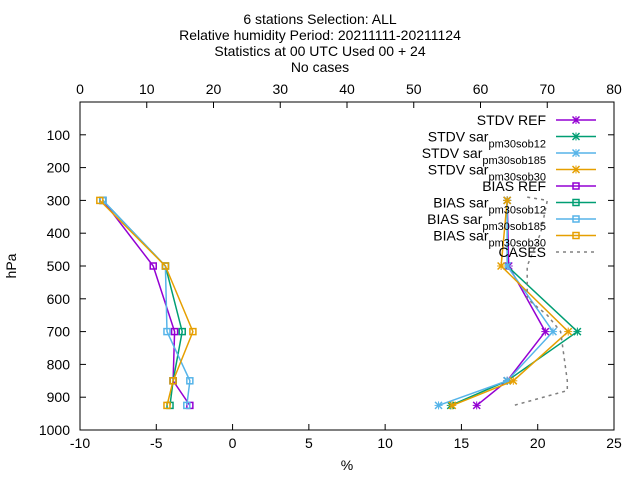 The width and height of the screenshot is (640, 480). What do you see at coordinates (59, 200) in the screenshot?
I see `y-tick-label: 300` at bounding box center [59, 200].